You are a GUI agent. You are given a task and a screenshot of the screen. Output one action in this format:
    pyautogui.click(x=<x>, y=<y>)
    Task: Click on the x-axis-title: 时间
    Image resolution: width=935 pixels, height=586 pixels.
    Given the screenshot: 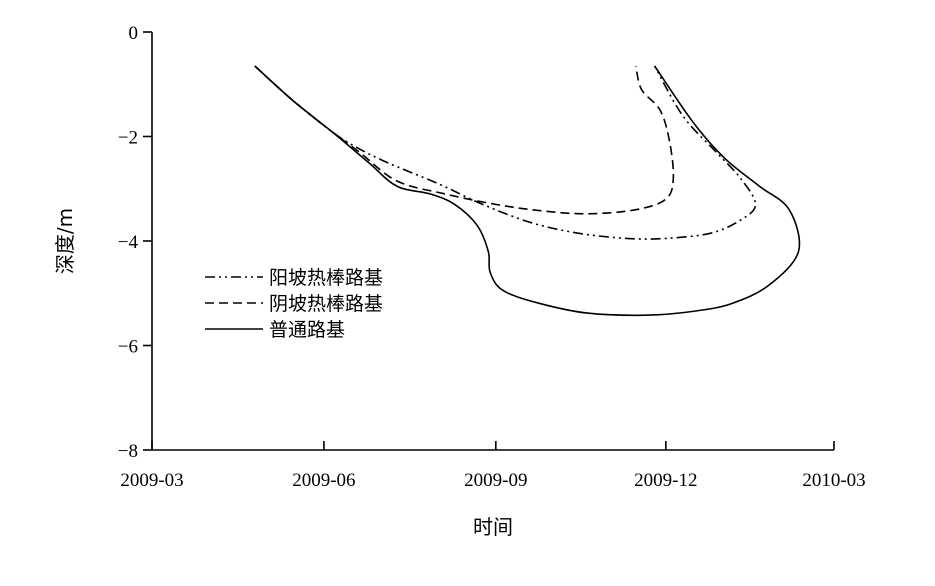 What is the action you would take?
    pyautogui.click(x=493, y=527)
    